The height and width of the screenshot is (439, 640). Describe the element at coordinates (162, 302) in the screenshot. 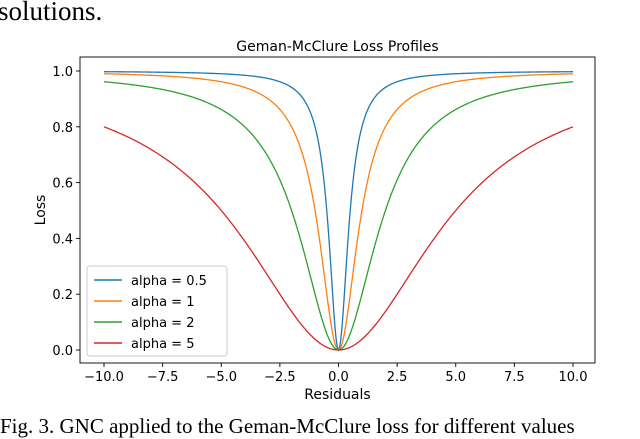

I see `legend-label: alpha = 1` at that location.